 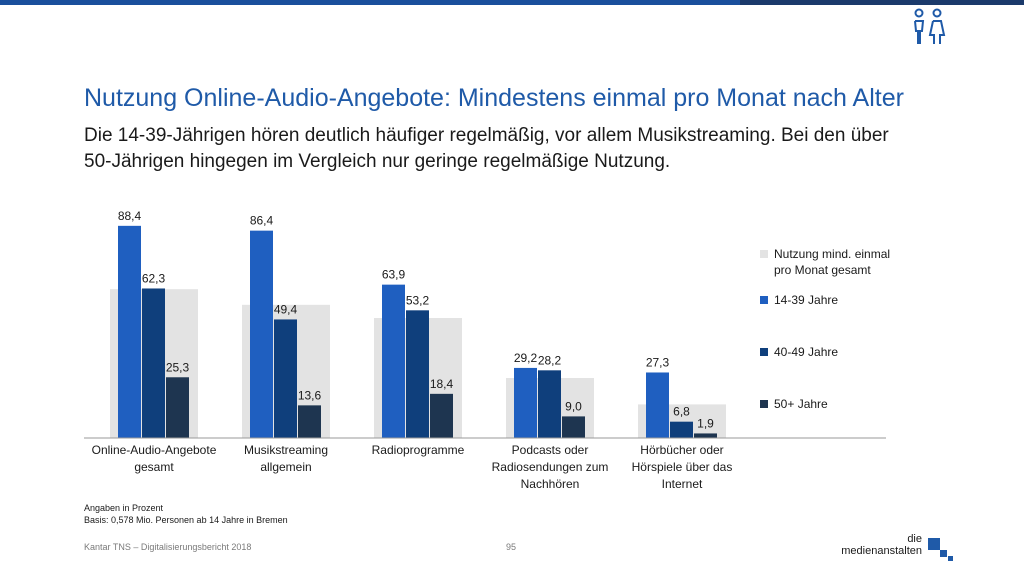 I want to click on category-label-3-2: Nachhören, so click(x=550, y=484).